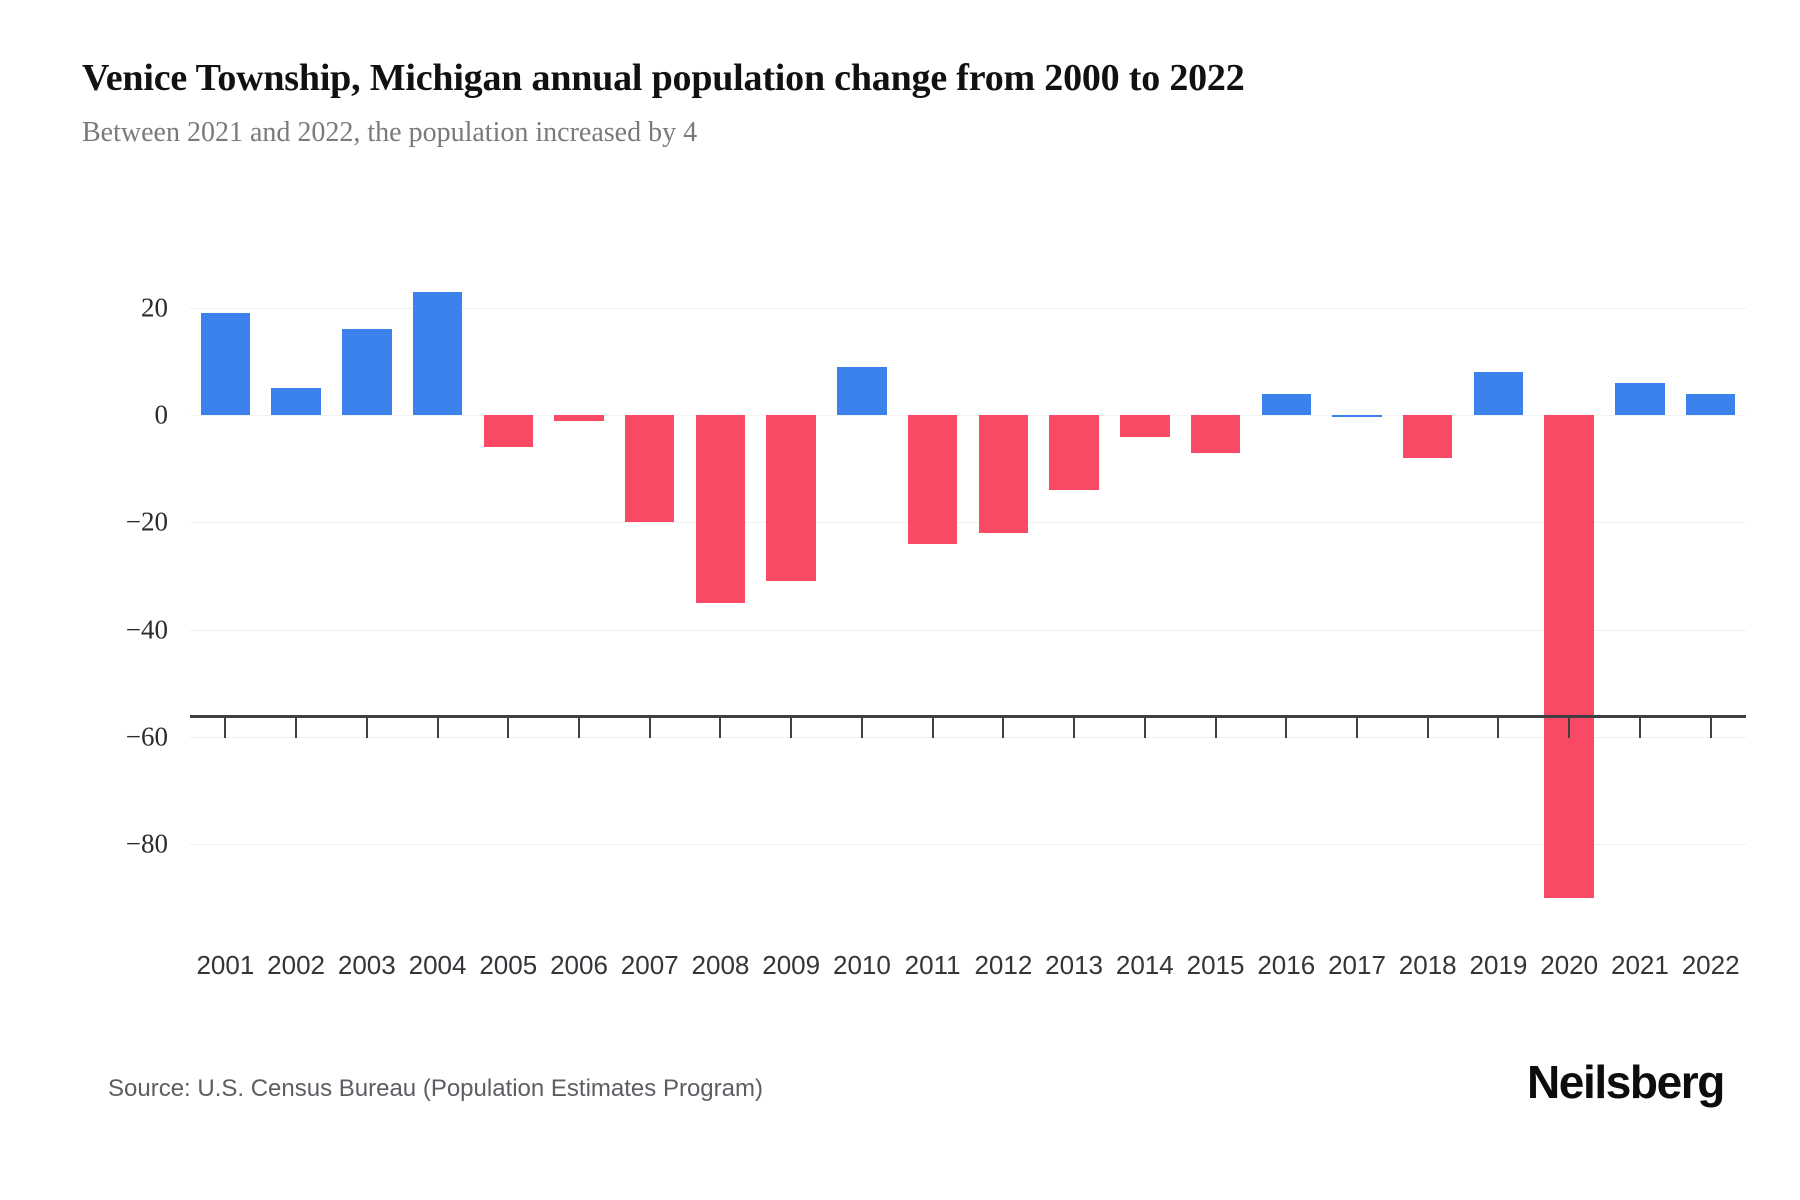 The width and height of the screenshot is (1800, 1200). What do you see at coordinates (508, 431) in the screenshot?
I see `bar-2005` at bounding box center [508, 431].